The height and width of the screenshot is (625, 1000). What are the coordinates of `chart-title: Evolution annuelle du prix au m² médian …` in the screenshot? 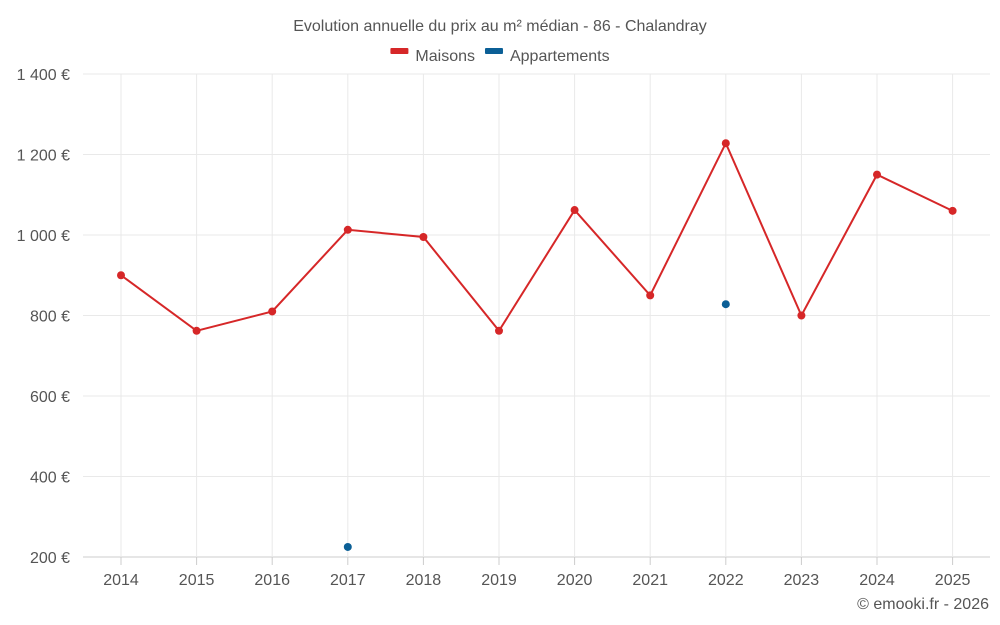 It's located at (500, 26).